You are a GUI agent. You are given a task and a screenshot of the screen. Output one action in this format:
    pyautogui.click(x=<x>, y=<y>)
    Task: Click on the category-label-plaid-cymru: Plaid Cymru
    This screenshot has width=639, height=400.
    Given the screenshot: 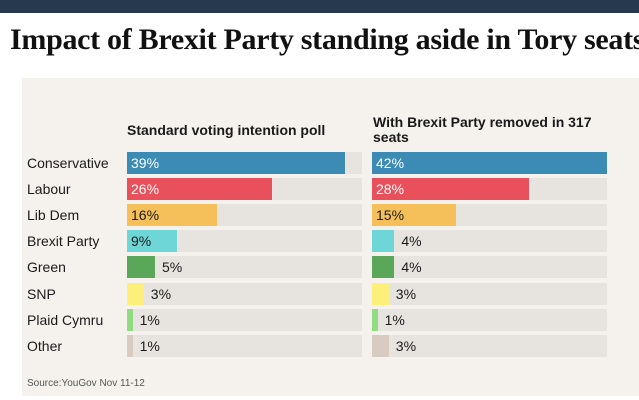 What is the action you would take?
    pyautogui.click(x=65, y=319)
    